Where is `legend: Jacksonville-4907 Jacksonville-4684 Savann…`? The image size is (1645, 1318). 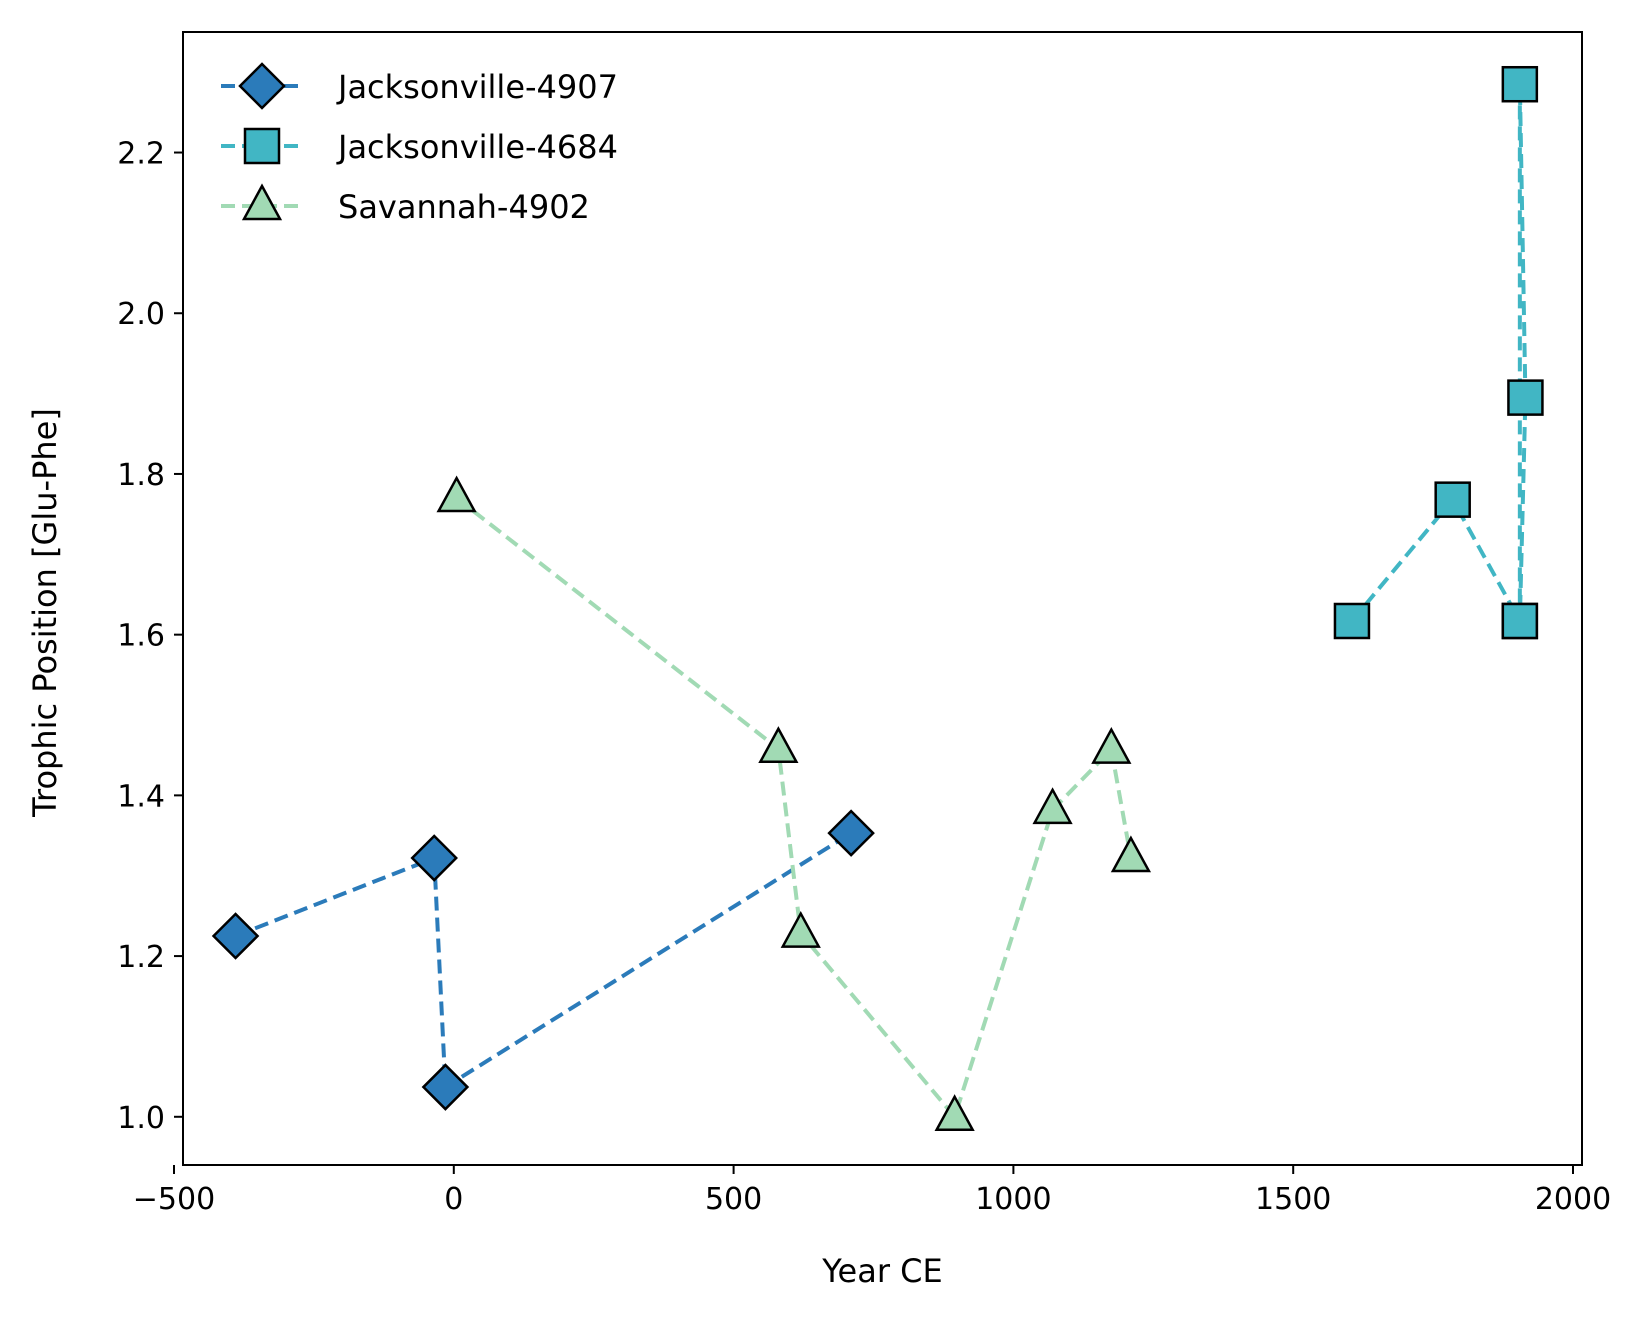 legend: Jacksonville-4907 Jacksonville-4684 Savann… is located at coordinates (419, 144).